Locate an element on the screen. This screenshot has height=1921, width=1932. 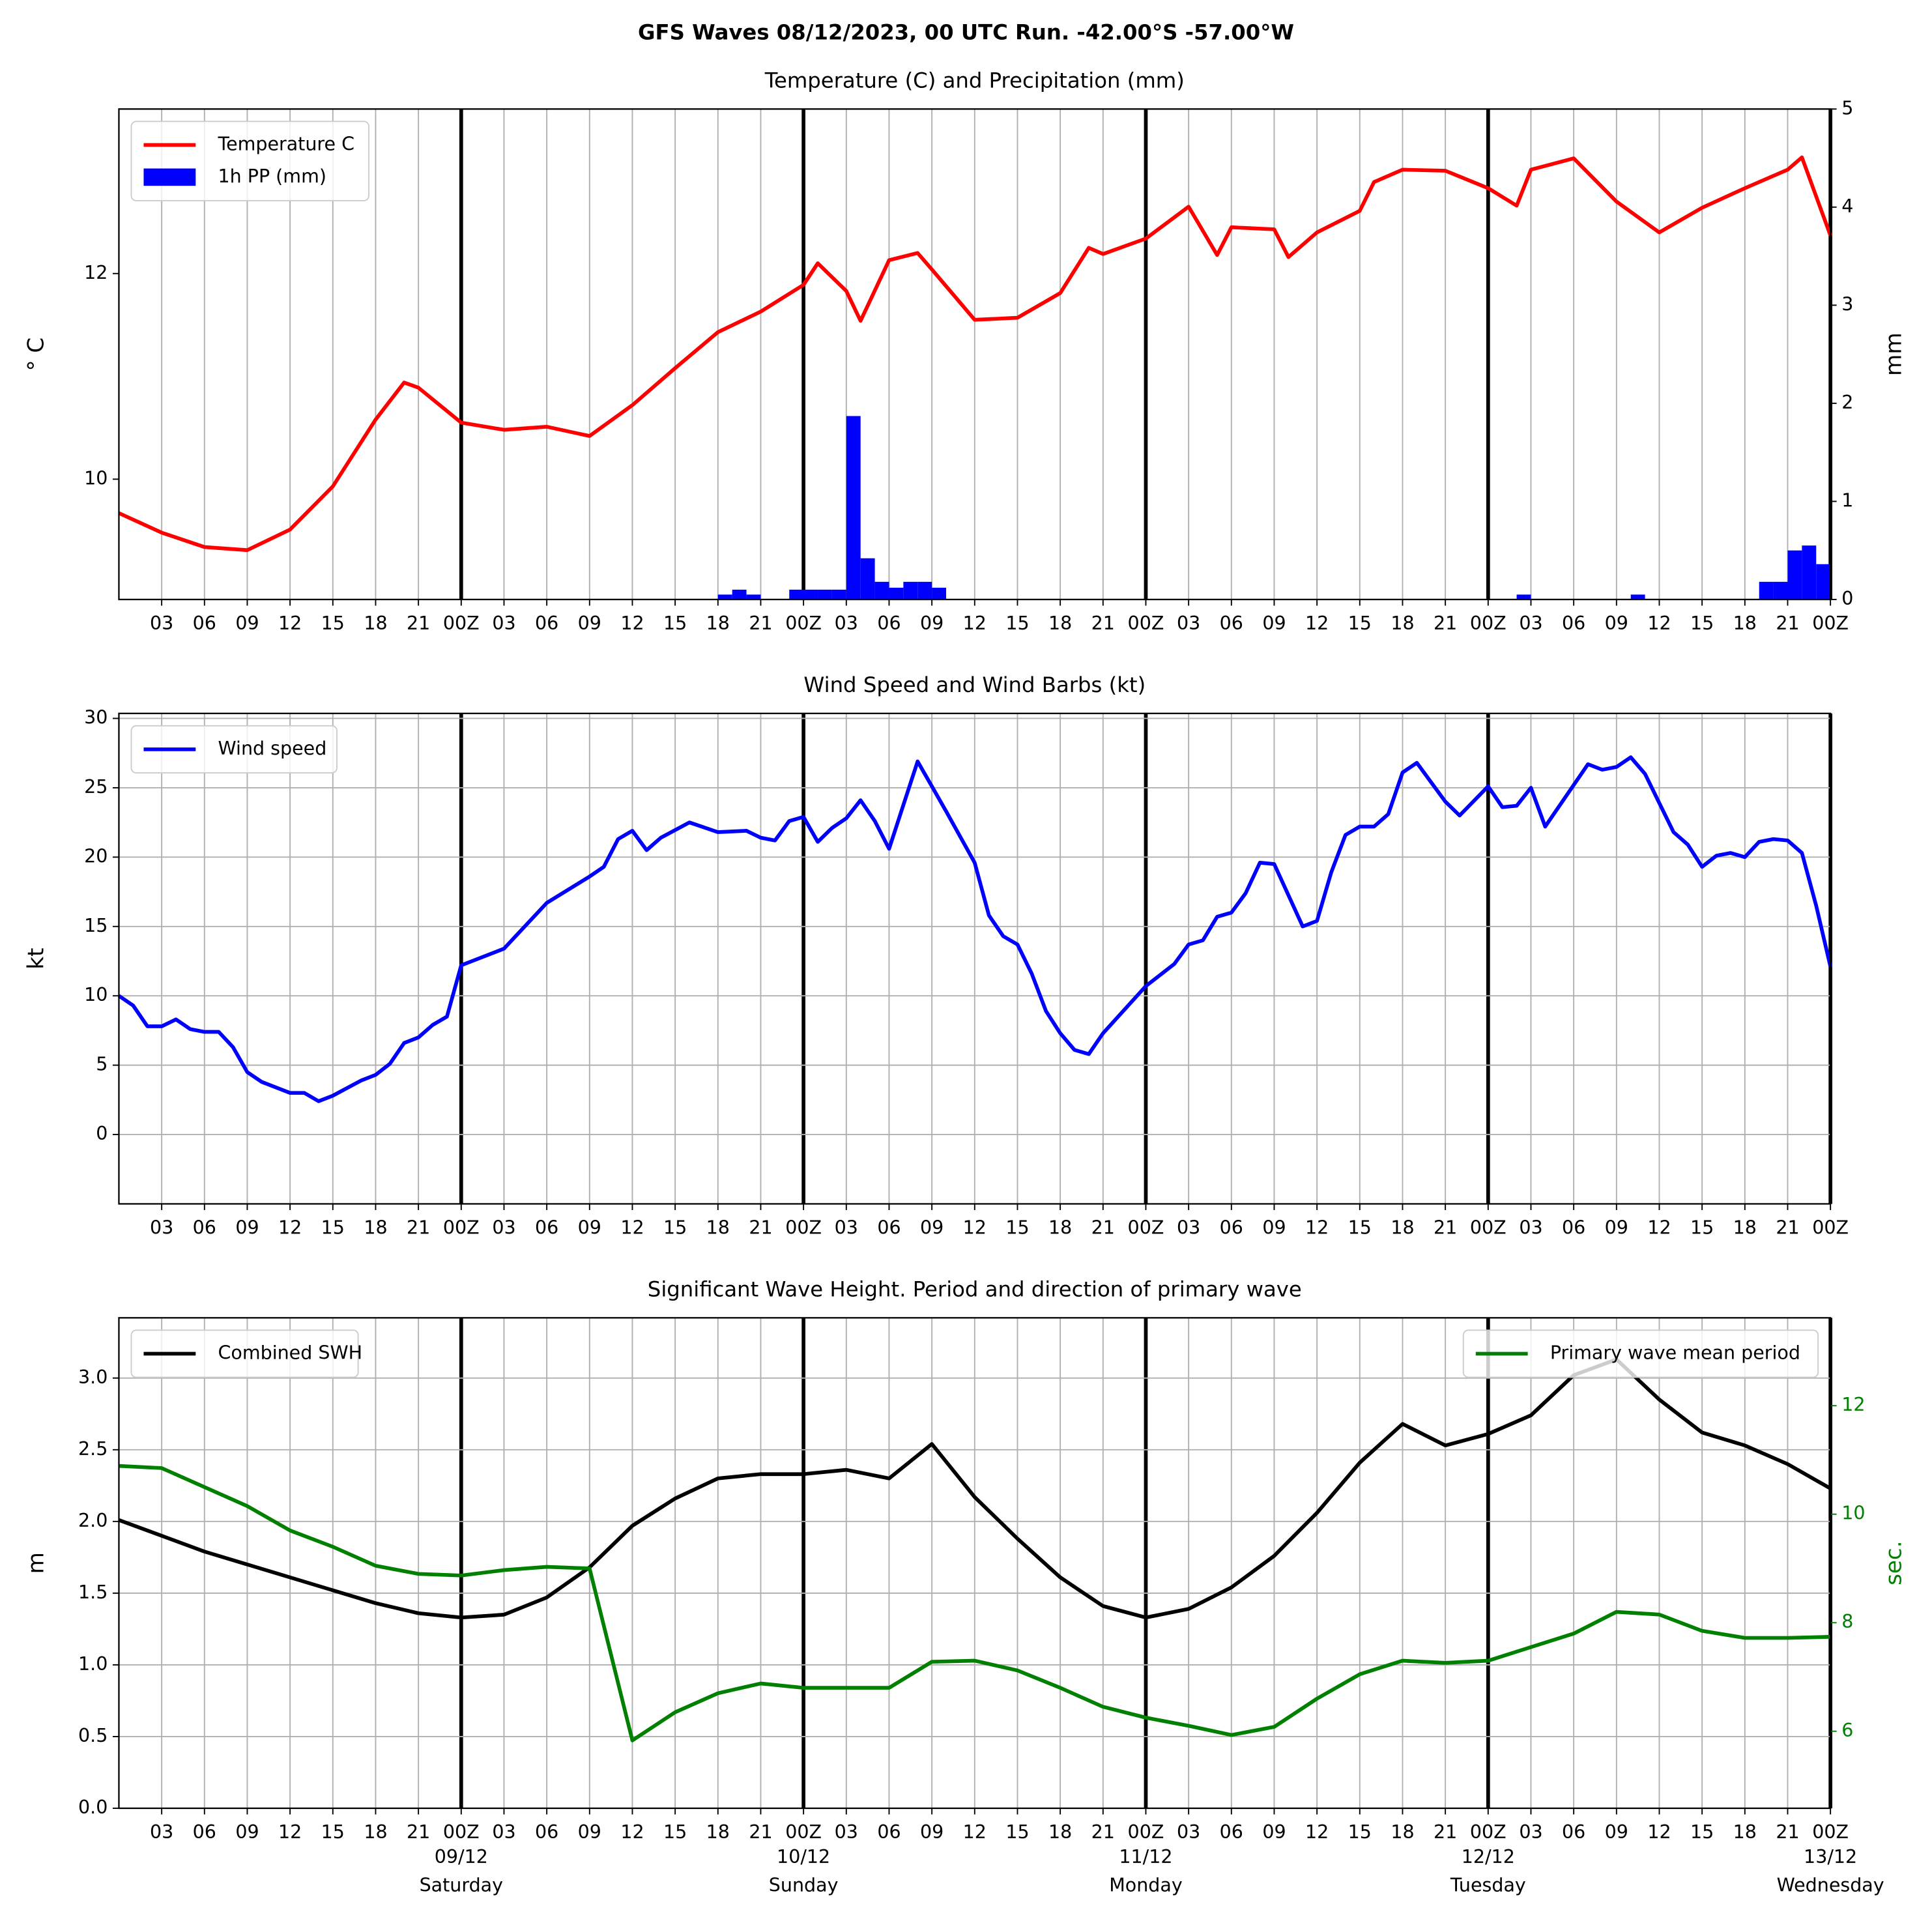
legend-label: Temperature C is located at coordinates (286, 143).